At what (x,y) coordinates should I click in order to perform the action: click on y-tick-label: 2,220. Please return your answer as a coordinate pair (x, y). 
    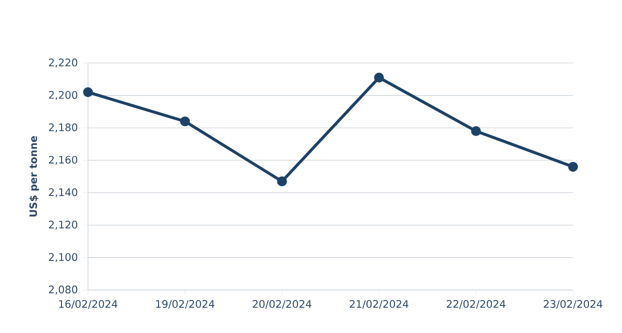
    Looking at the image, I should click on (63, 63).